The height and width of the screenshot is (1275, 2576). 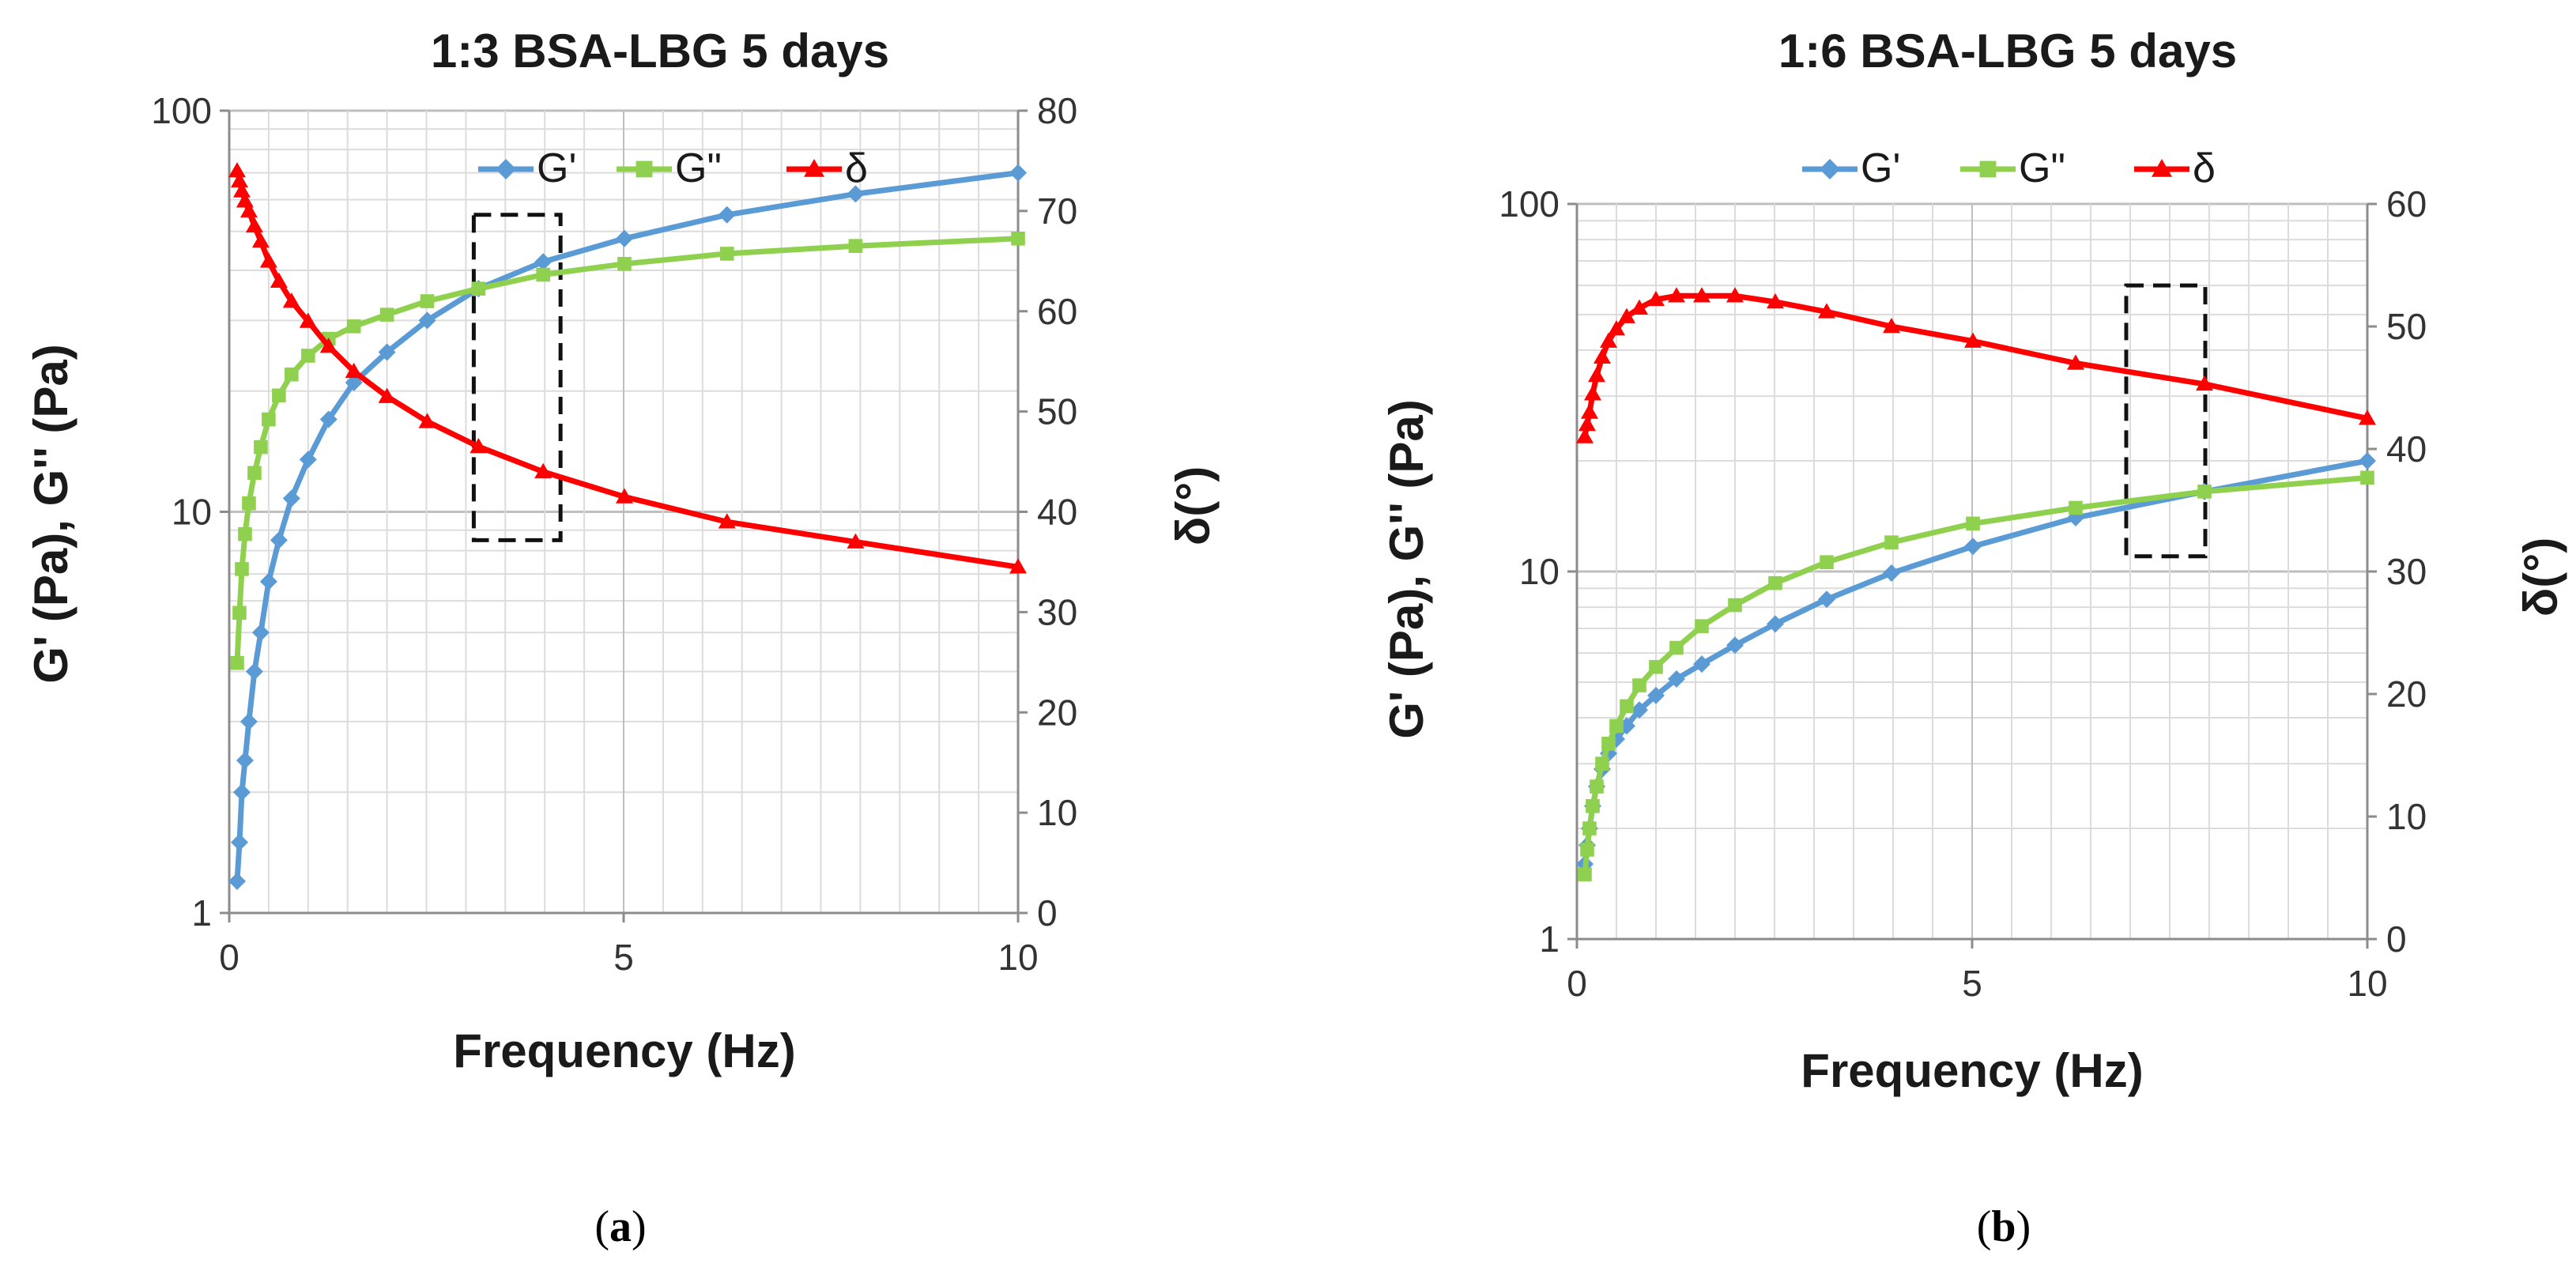 I want to click on x-tick-label: 5, so click(x=1972, y=984).